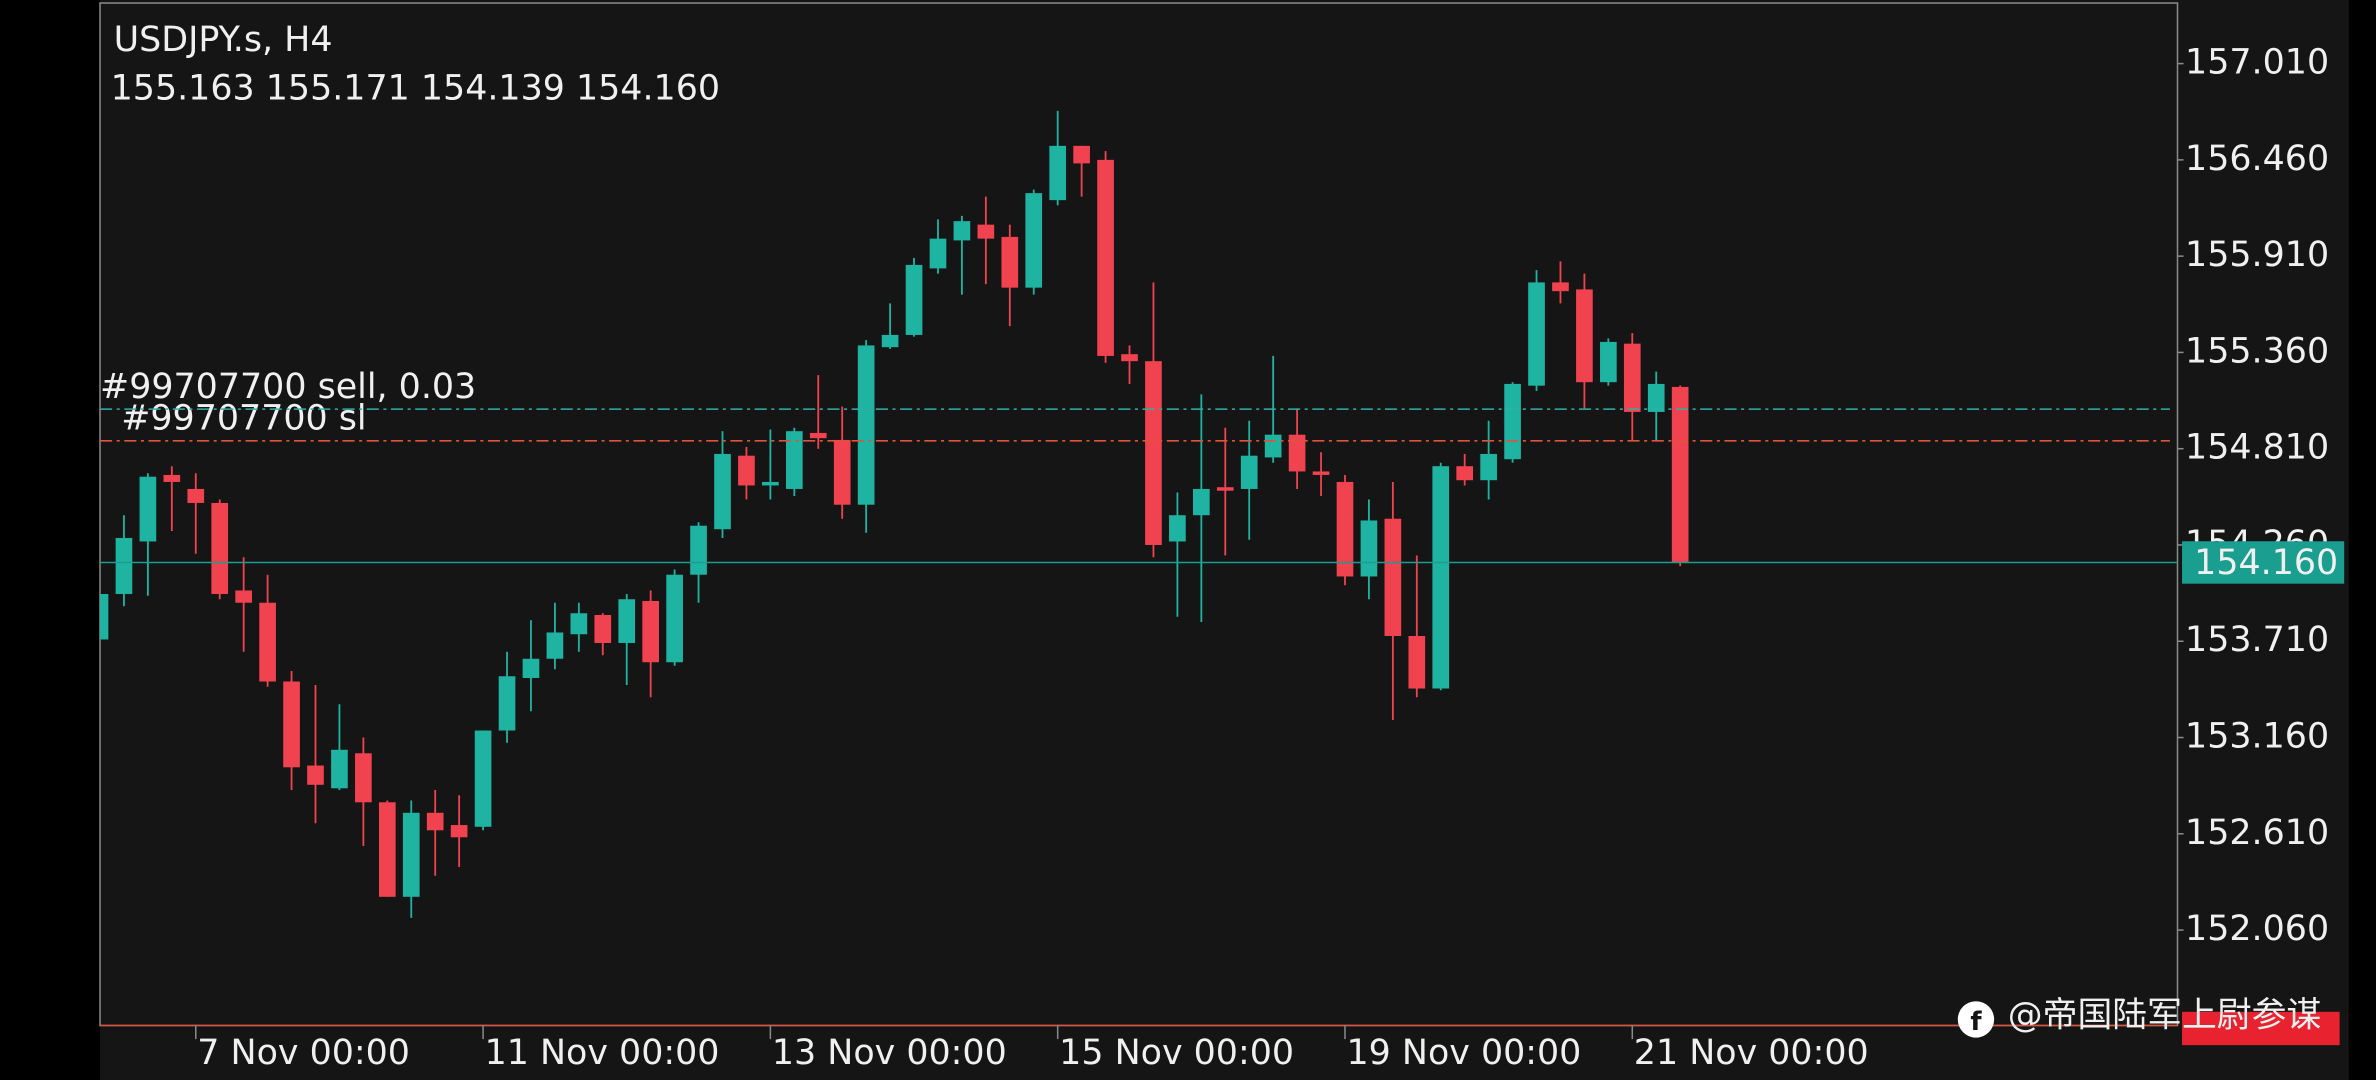  I want to click on y-tick-label: 153.710, so click(2257, 640).